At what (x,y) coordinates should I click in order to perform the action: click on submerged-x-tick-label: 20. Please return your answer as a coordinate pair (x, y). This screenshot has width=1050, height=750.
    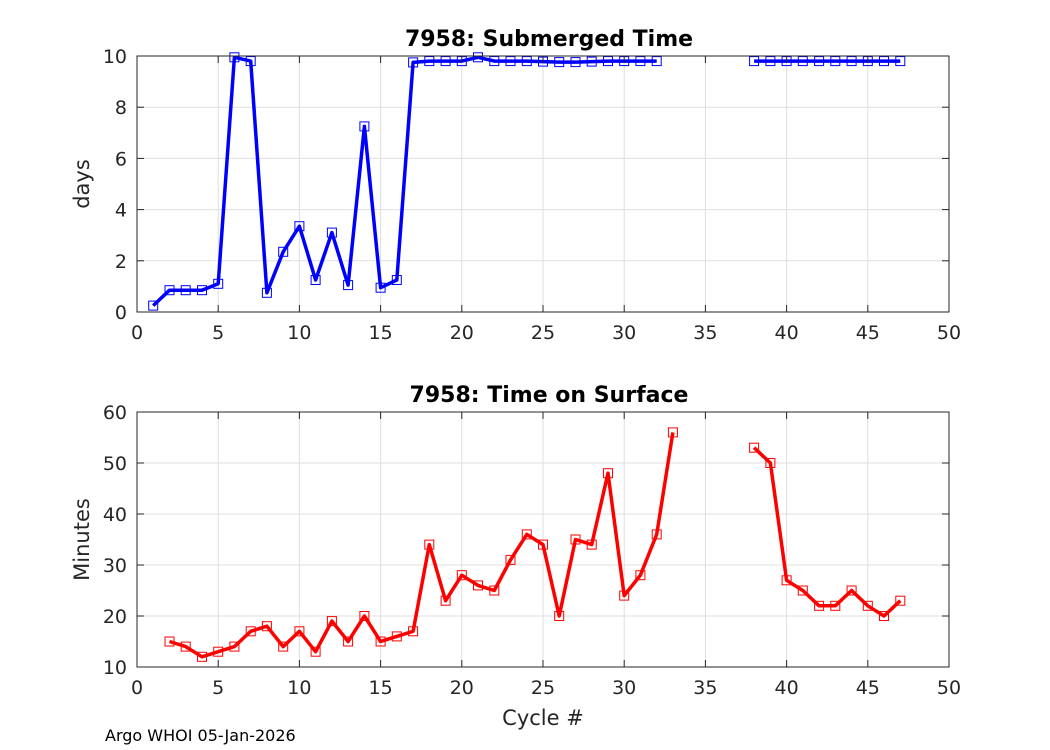
    Looking at the image, I should click on (462, 333).